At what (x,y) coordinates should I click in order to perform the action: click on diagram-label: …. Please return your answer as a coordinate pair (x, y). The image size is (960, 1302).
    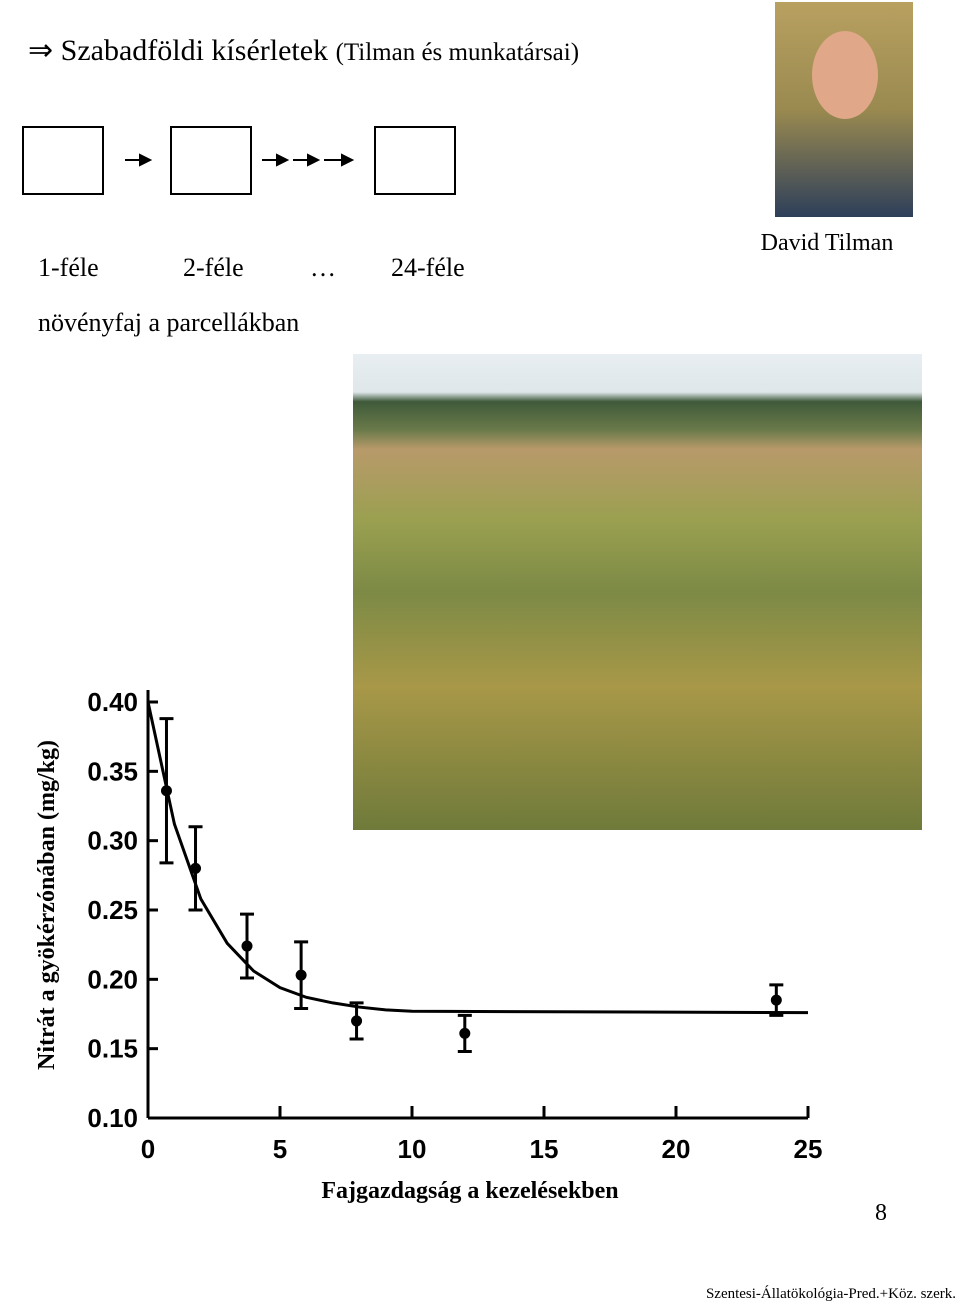
    Looking at the image, I should click on (323, 267).